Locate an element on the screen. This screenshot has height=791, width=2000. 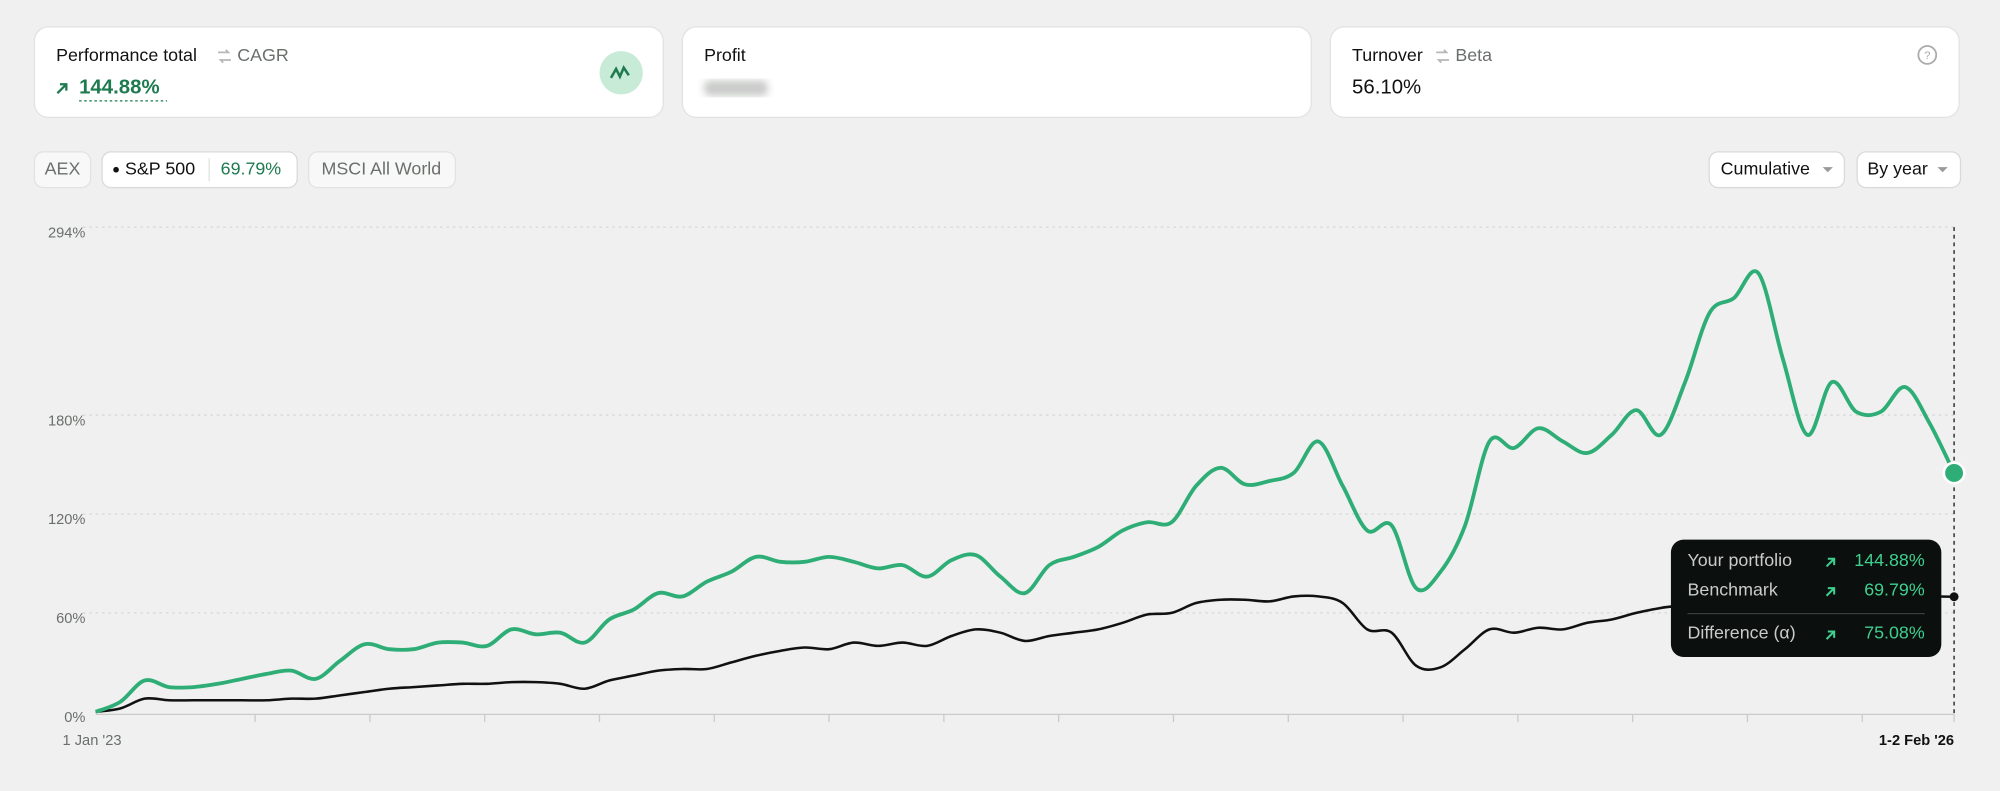
card-alt: Beta is located at coordinates (1473, 55).